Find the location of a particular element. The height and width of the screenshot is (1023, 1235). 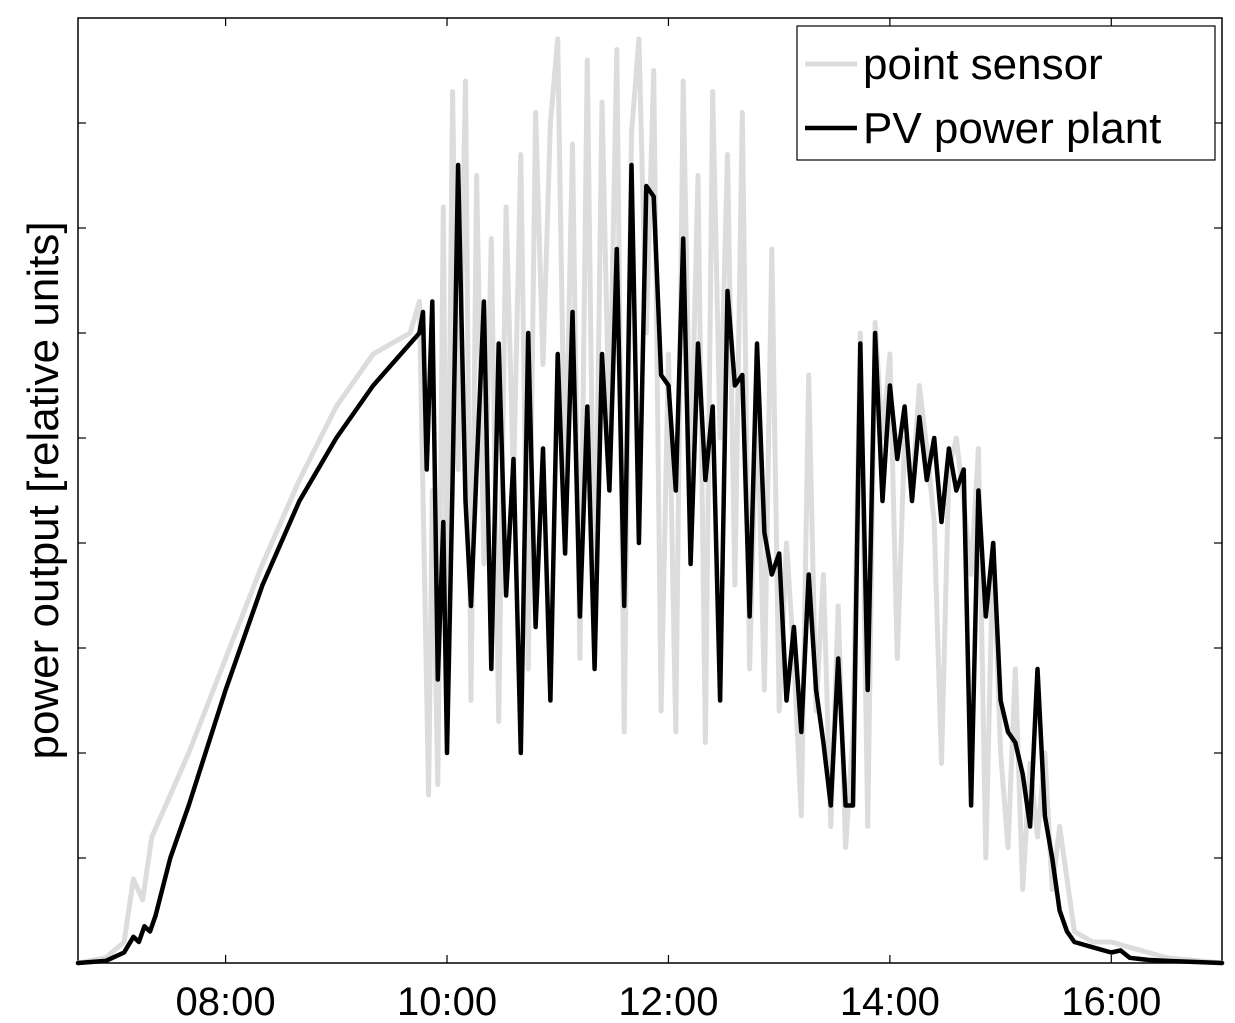

x-tick-label: 08:00 is located at coordinates (226, 1001).